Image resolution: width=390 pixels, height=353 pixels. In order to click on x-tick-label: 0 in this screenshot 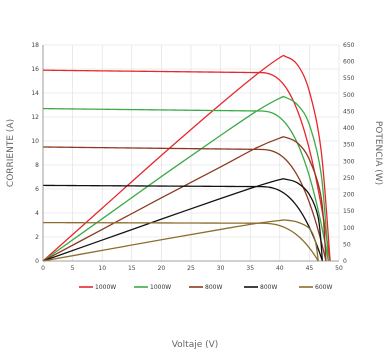, I will do `click(43, 268)`.